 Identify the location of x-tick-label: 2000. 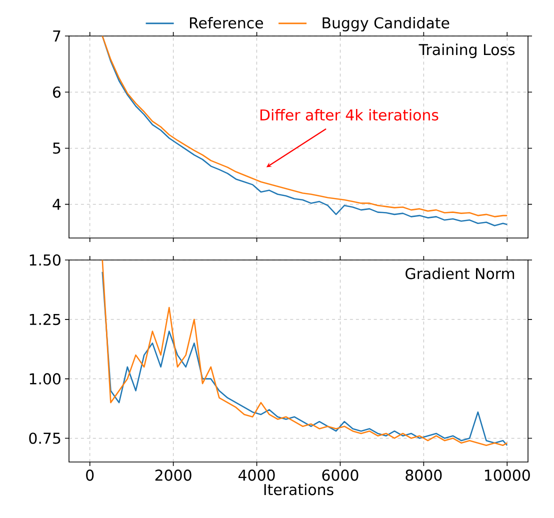
(173, 475).